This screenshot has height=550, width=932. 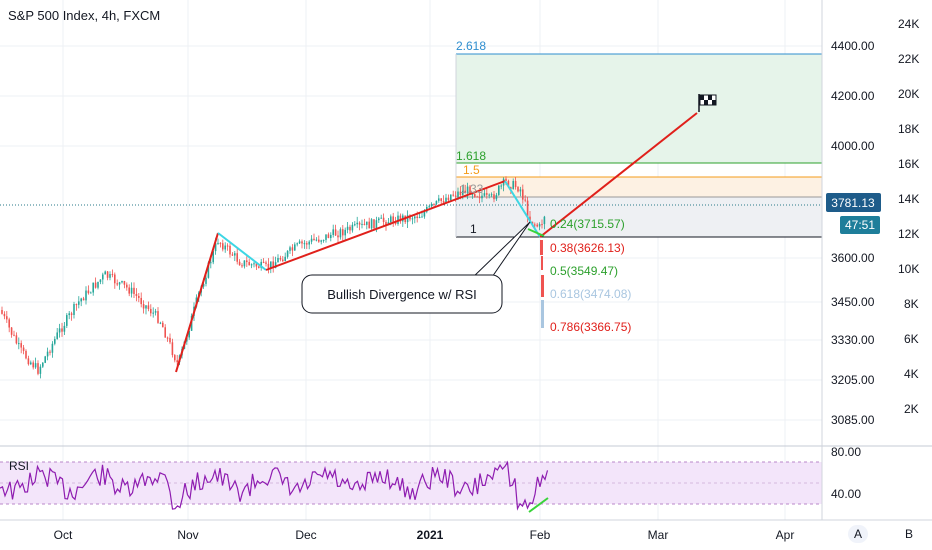 I want to click on time-tick: 2021, so click(x=430, y=535).